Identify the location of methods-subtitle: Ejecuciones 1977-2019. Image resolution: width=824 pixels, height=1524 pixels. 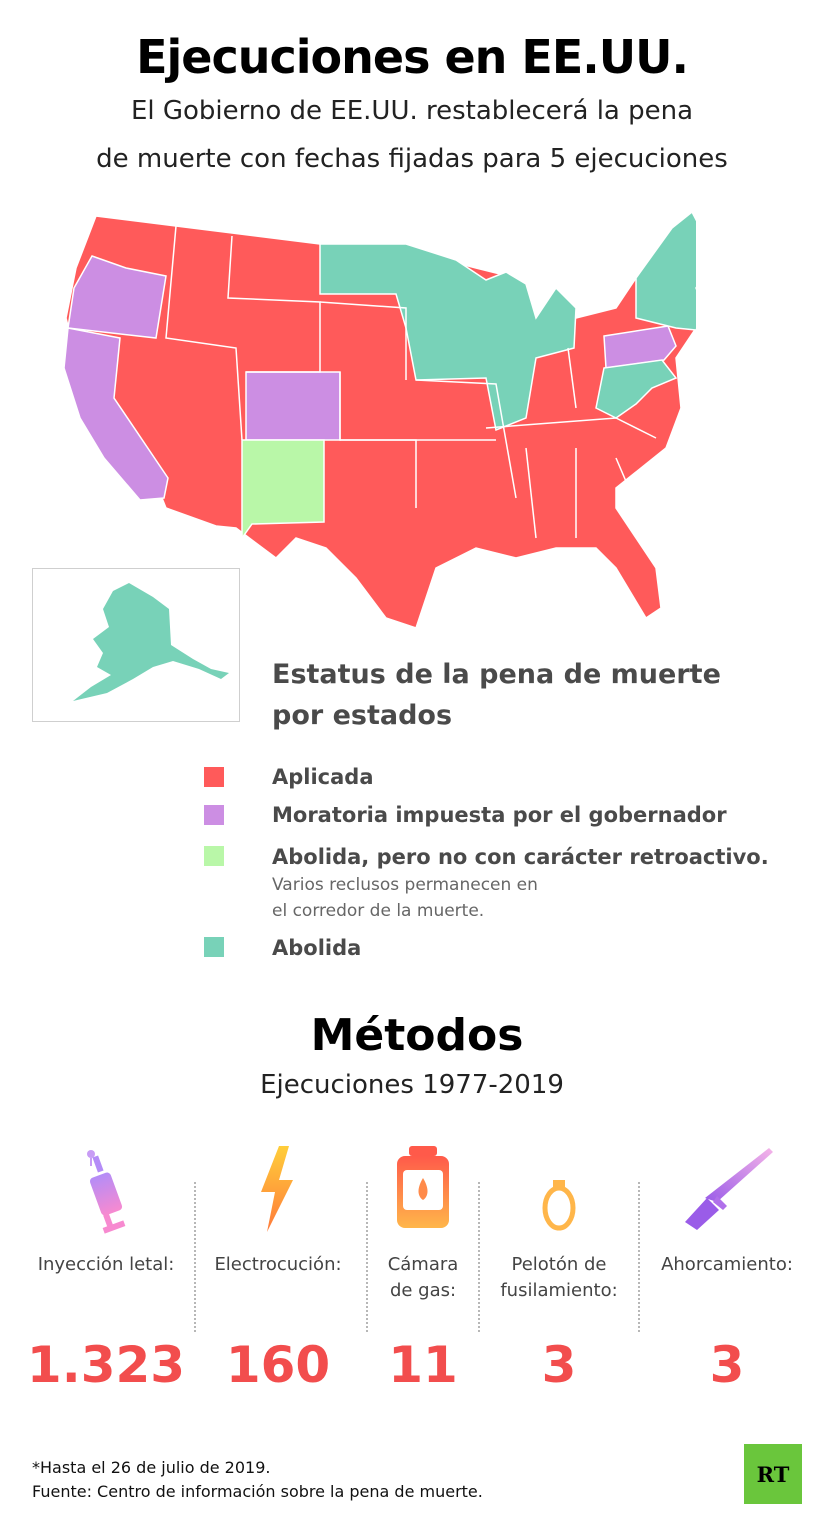
(412, 1085).